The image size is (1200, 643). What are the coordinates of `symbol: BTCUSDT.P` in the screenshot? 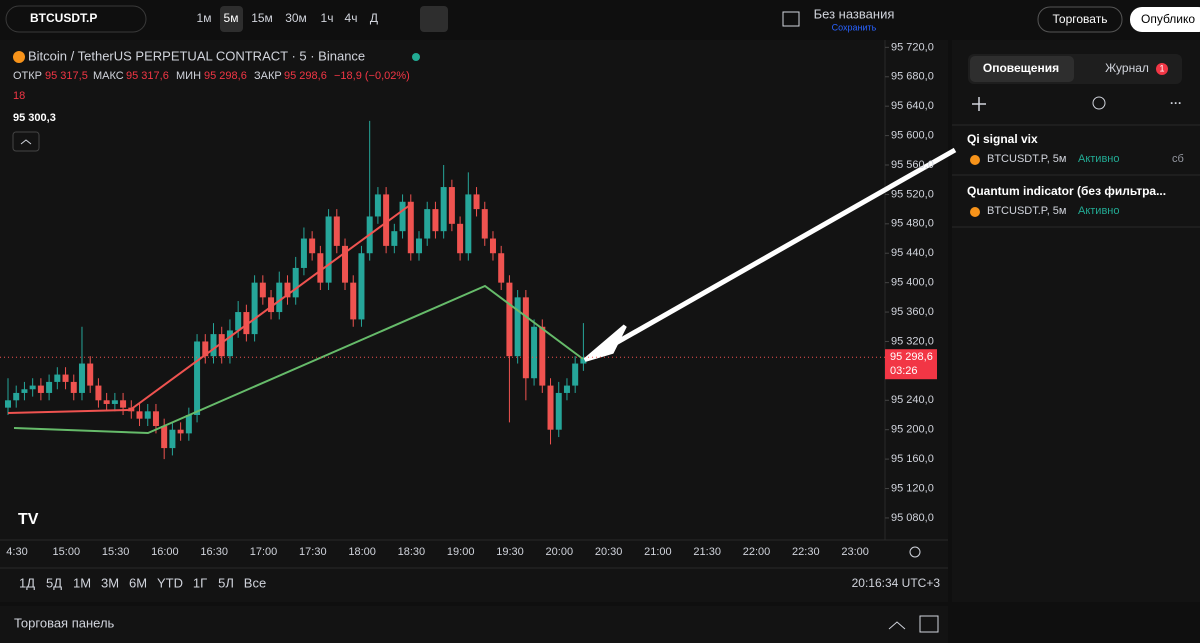 It's located at (63, 18).